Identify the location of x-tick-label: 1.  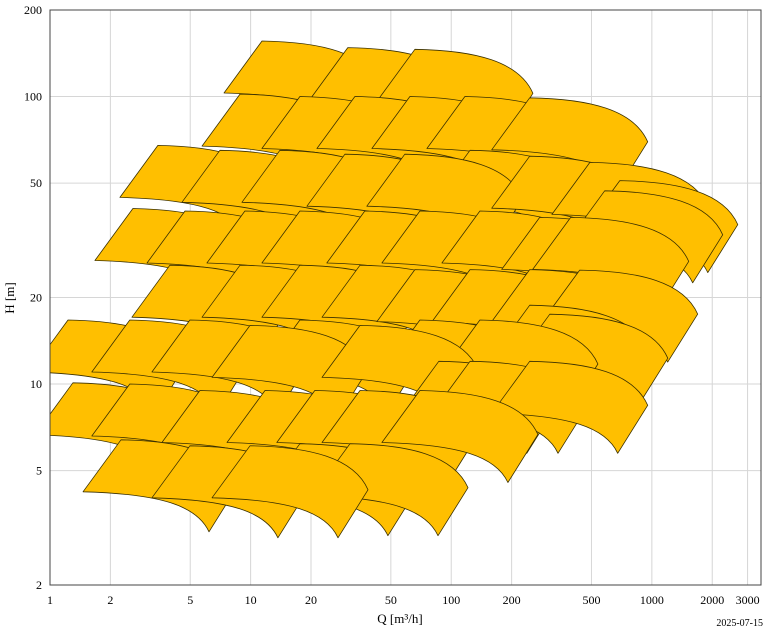
(50, 600).